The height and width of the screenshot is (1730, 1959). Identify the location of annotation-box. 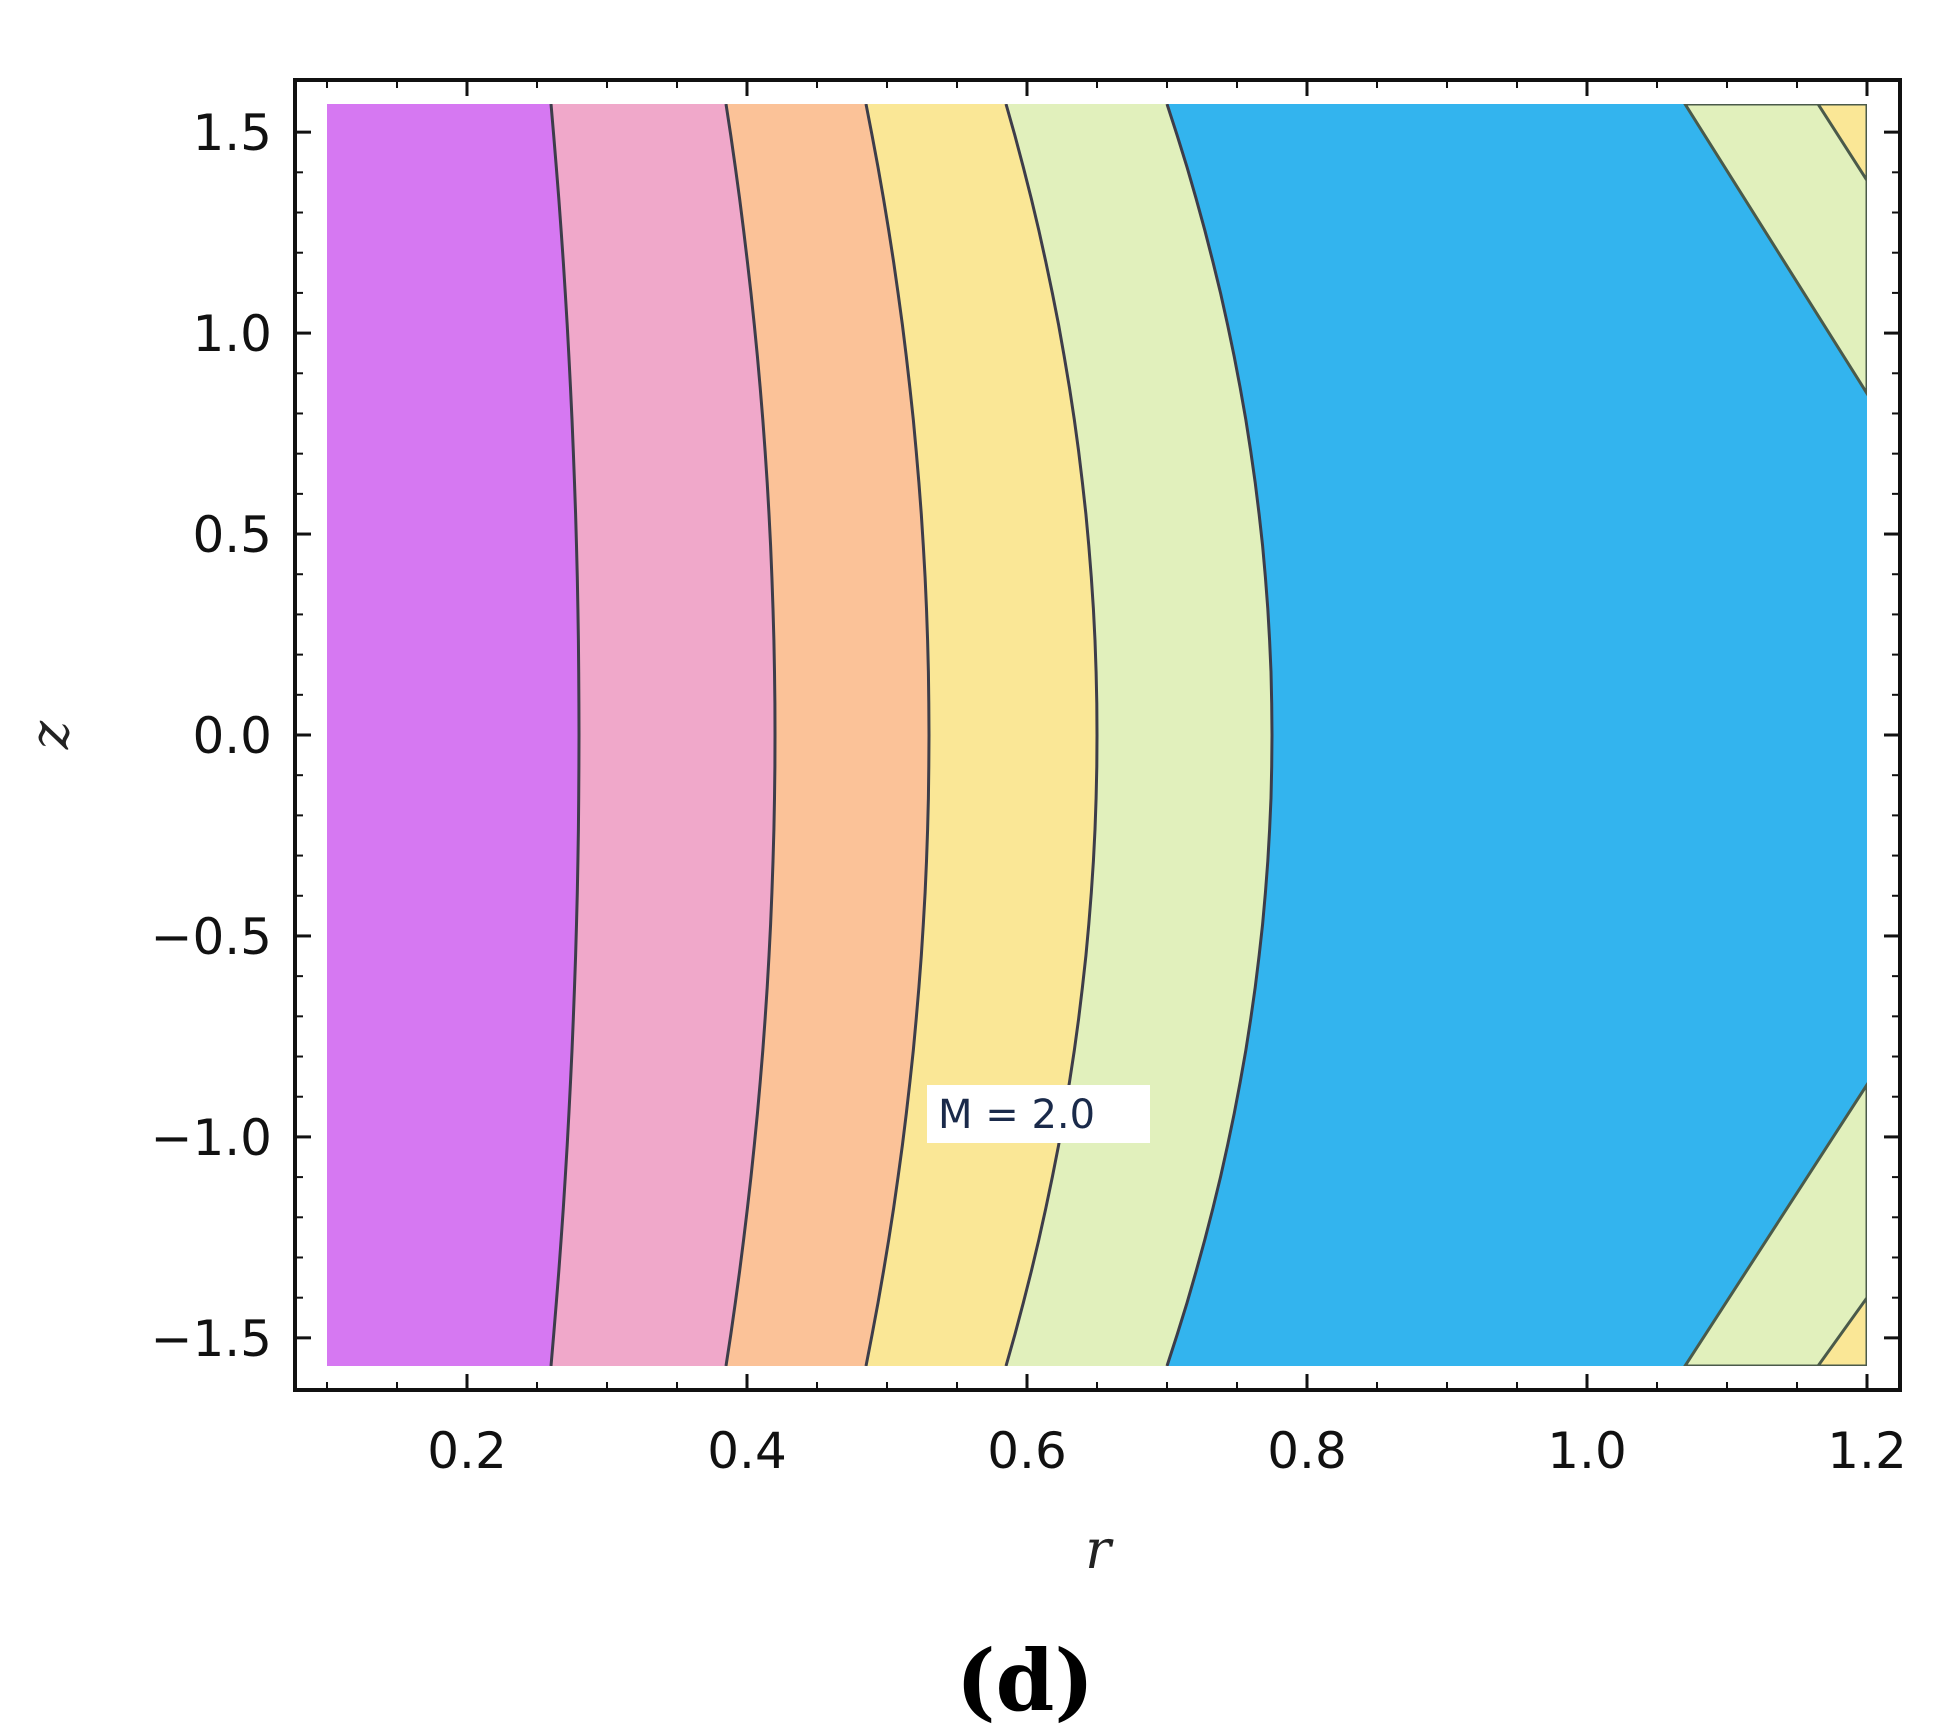
(1038, 1114).